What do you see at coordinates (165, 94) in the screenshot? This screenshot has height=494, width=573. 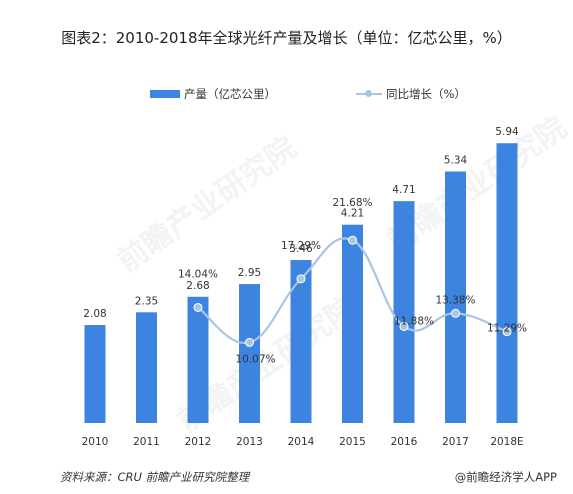 I see `legend-swatch-bar` at bounding box center [165, 94].